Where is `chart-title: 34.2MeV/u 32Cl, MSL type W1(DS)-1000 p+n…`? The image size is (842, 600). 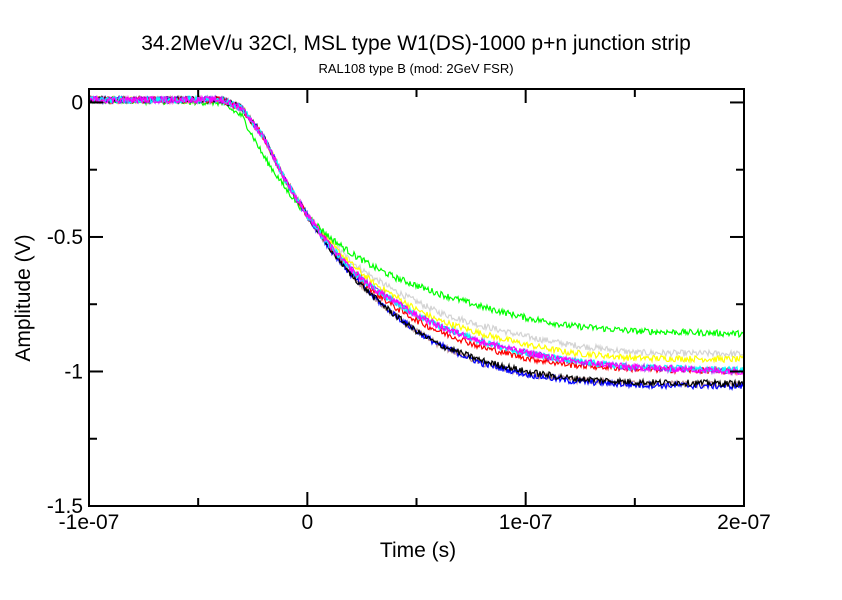 chart-title: 34.2MeV/u 32Cl, MSL type W1(DS)-1000 p+n… is located at coordinates (416, 43).